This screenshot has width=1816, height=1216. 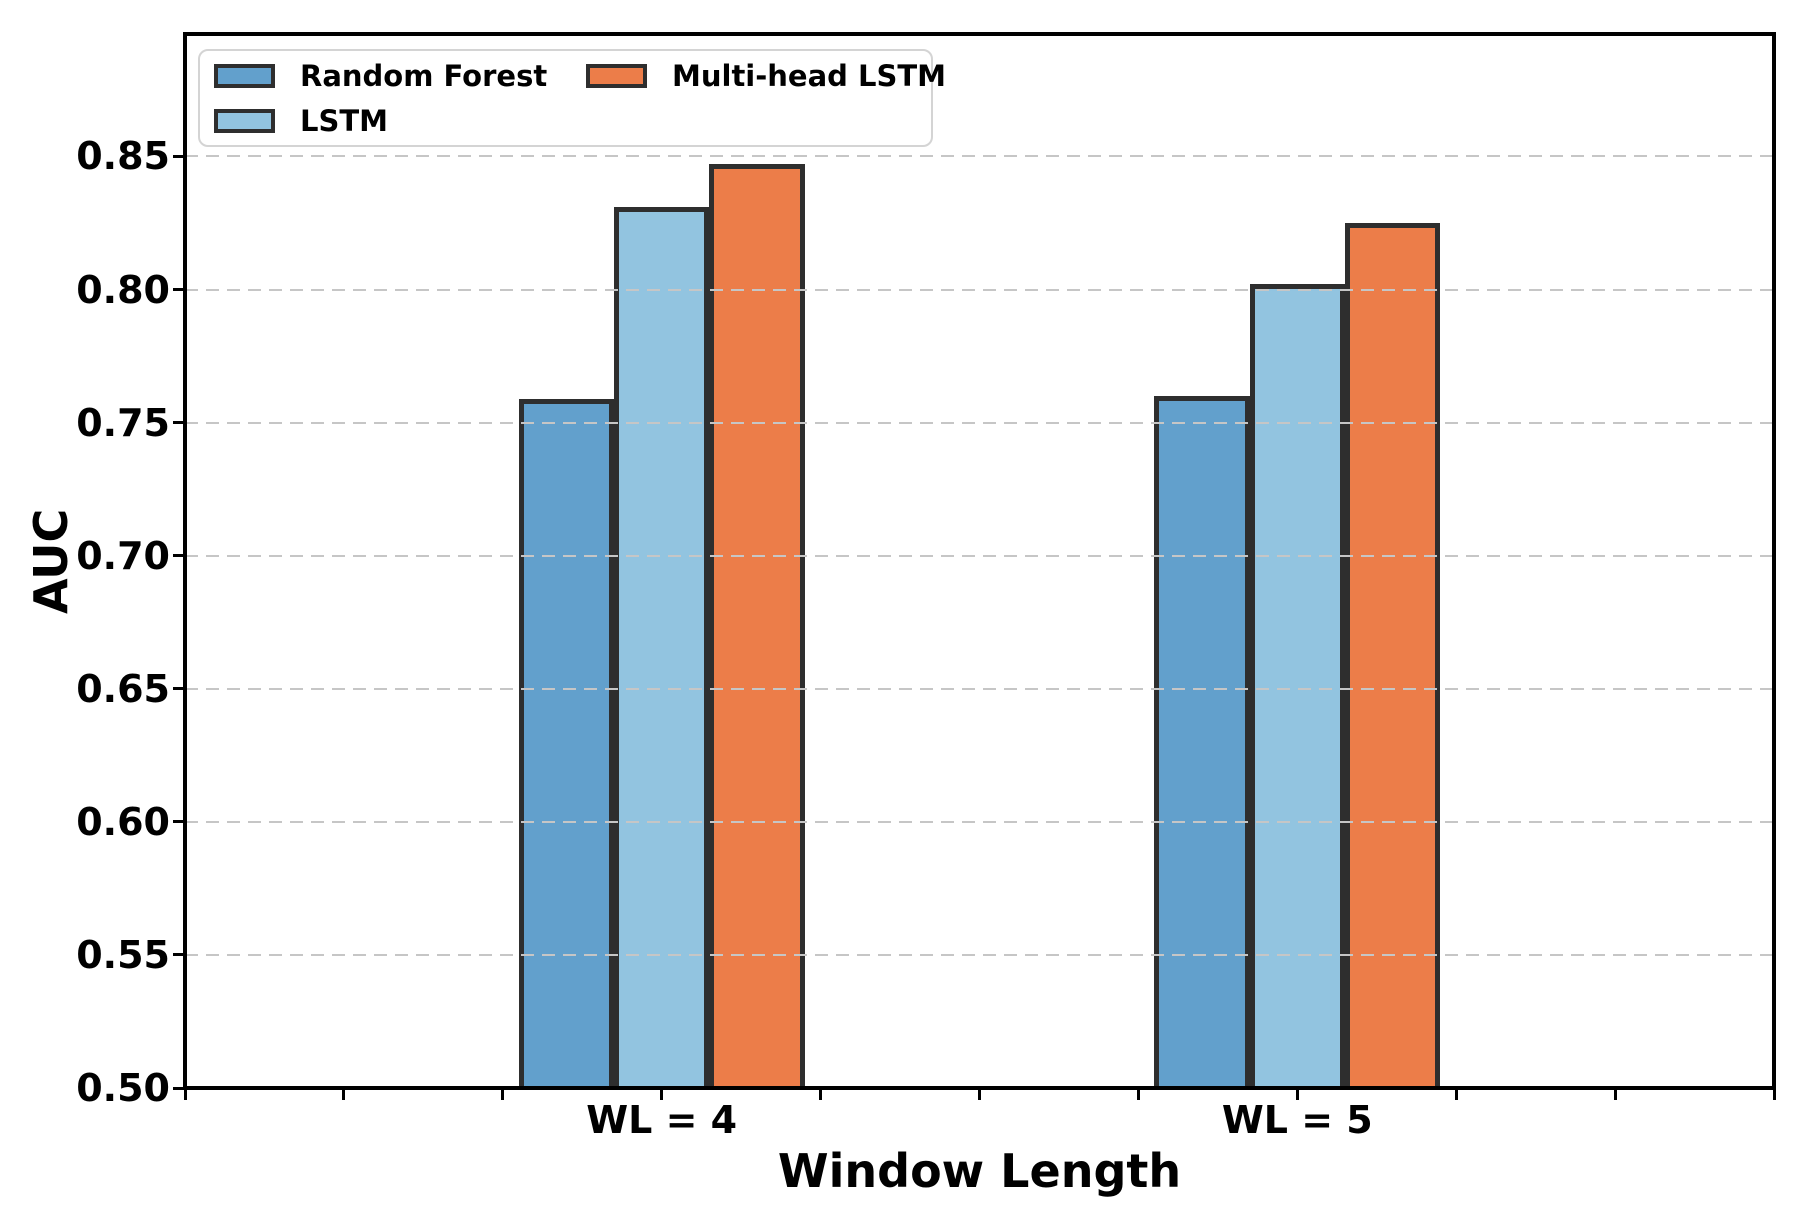 What do you see at coordinates (979, 688) in the screenshot?
I see `gridline-0.65` at bounding box center [979, 688].